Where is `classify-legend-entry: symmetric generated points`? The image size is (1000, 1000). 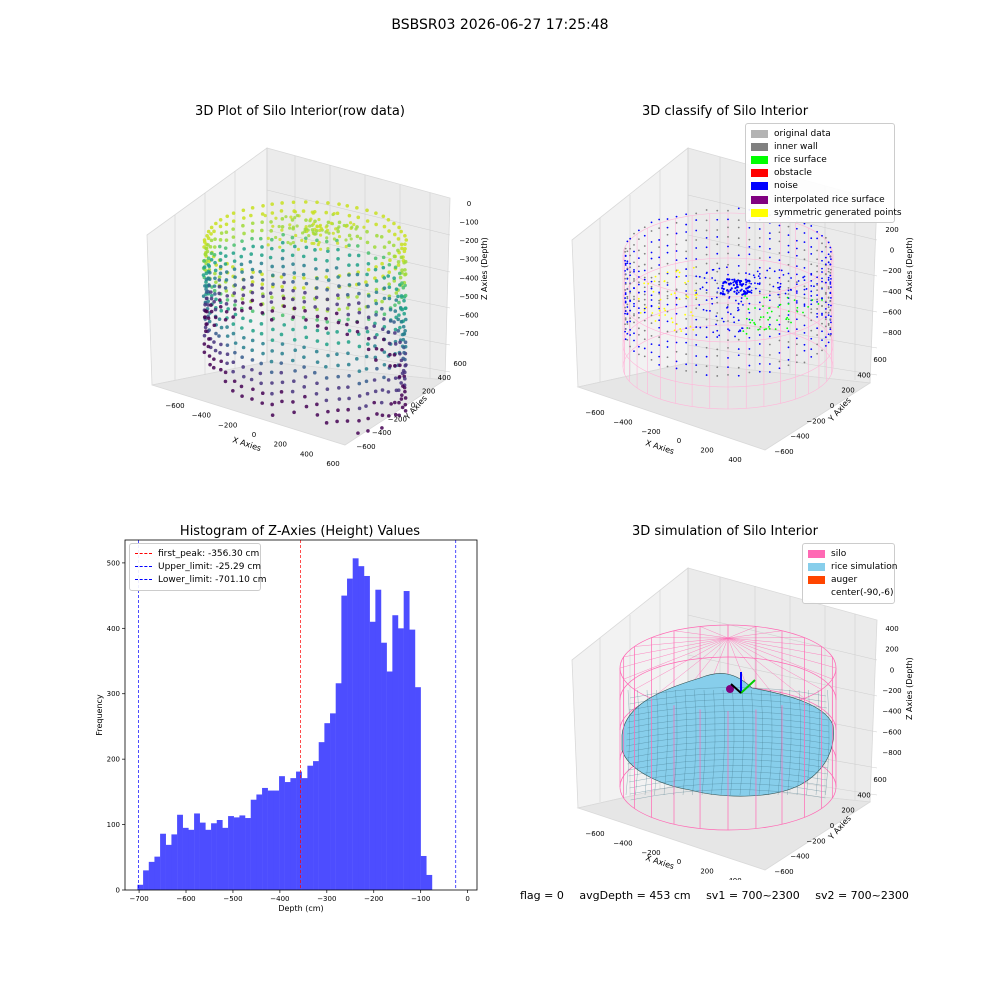 classify-legend-entry: symmetric generated points is located at coordinates (826, 212).